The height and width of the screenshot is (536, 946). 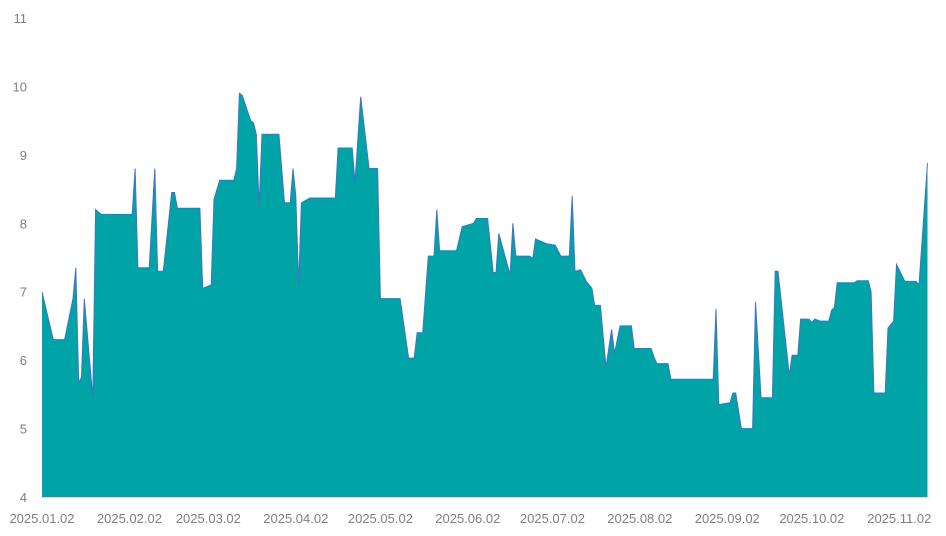 I want to click on y-tick-label: 7, so click(x=23, y=292).